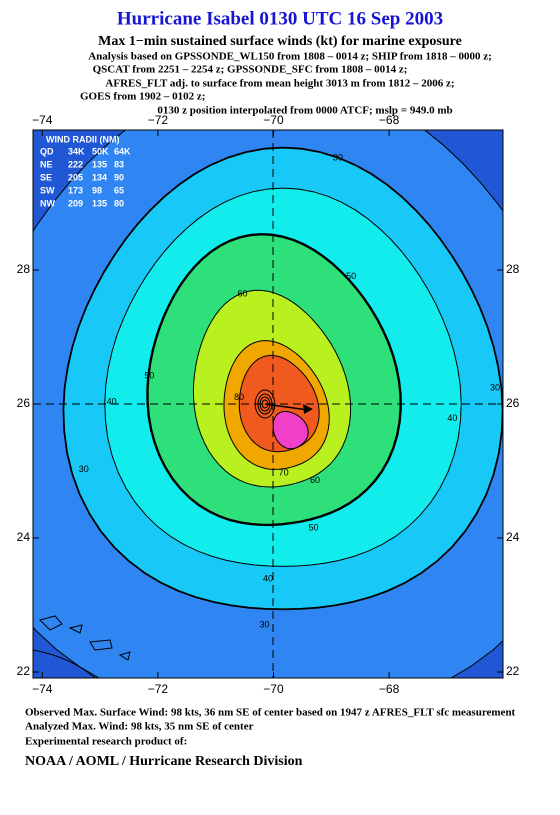 The width and height of the screenshot is (560, 815). What do you see at coordinates (280, 18) in the screenshot?
I see `title: Hurricane Isabel 0130 UTC 16 Sep 2003` at bounding box center [280, 18].